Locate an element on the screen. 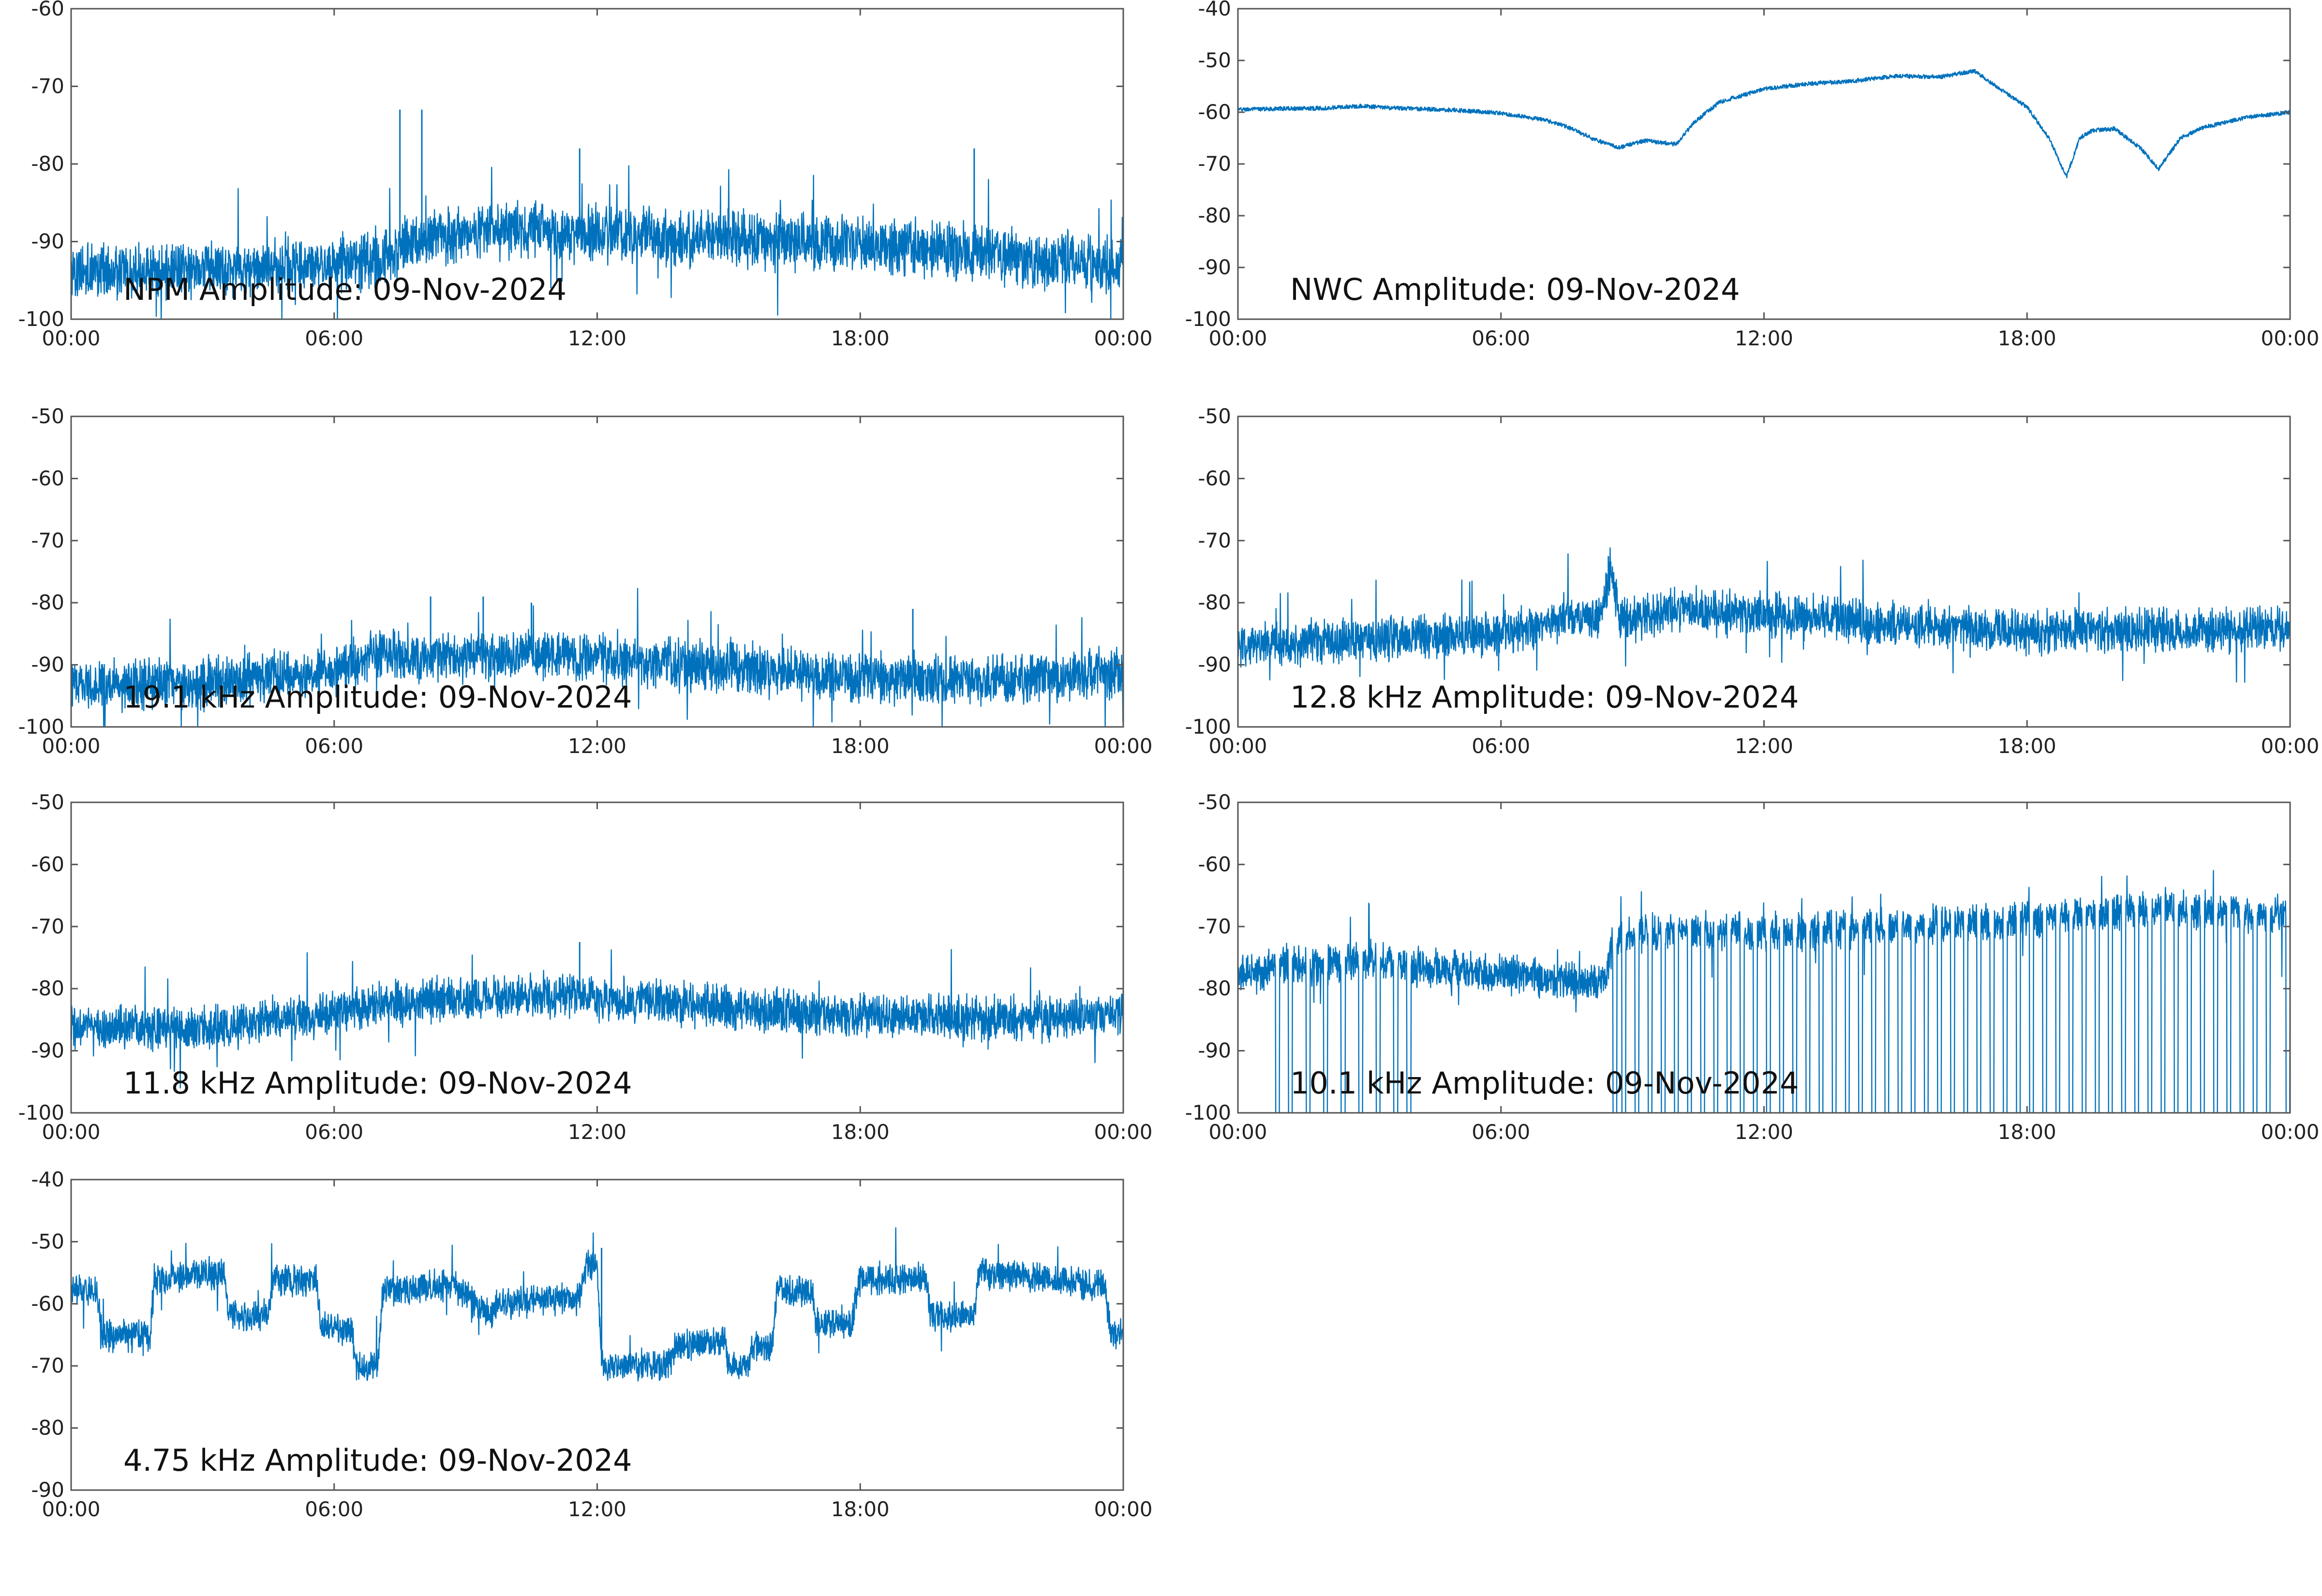  panel-title: NPM Amplitude: 09-Nov-2024 is located at coordinates (344, 289).